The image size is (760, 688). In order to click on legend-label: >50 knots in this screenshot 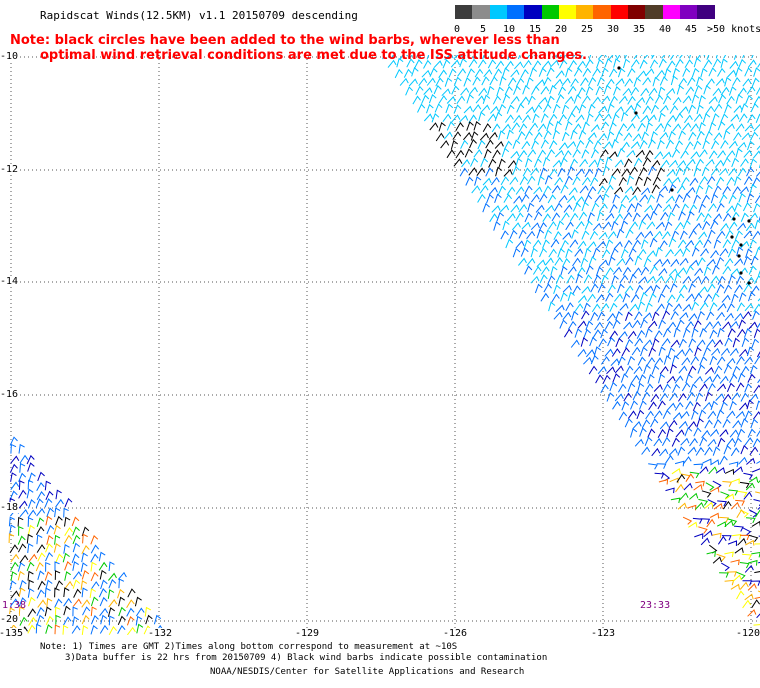, I will do `click(733, 29)`.